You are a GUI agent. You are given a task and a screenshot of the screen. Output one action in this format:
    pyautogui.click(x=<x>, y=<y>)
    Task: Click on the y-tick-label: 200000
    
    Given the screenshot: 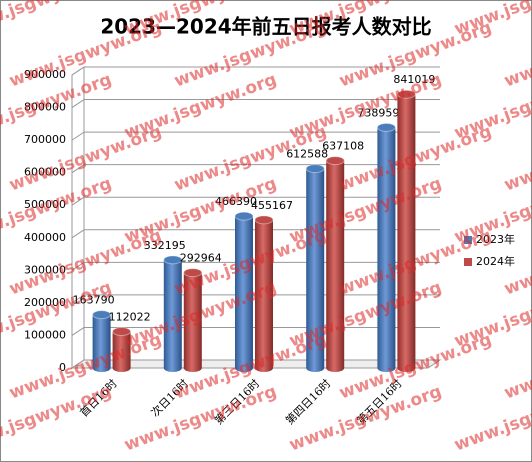 What is the action you would take?
    pyautogui.click(x=45, y=302)
    